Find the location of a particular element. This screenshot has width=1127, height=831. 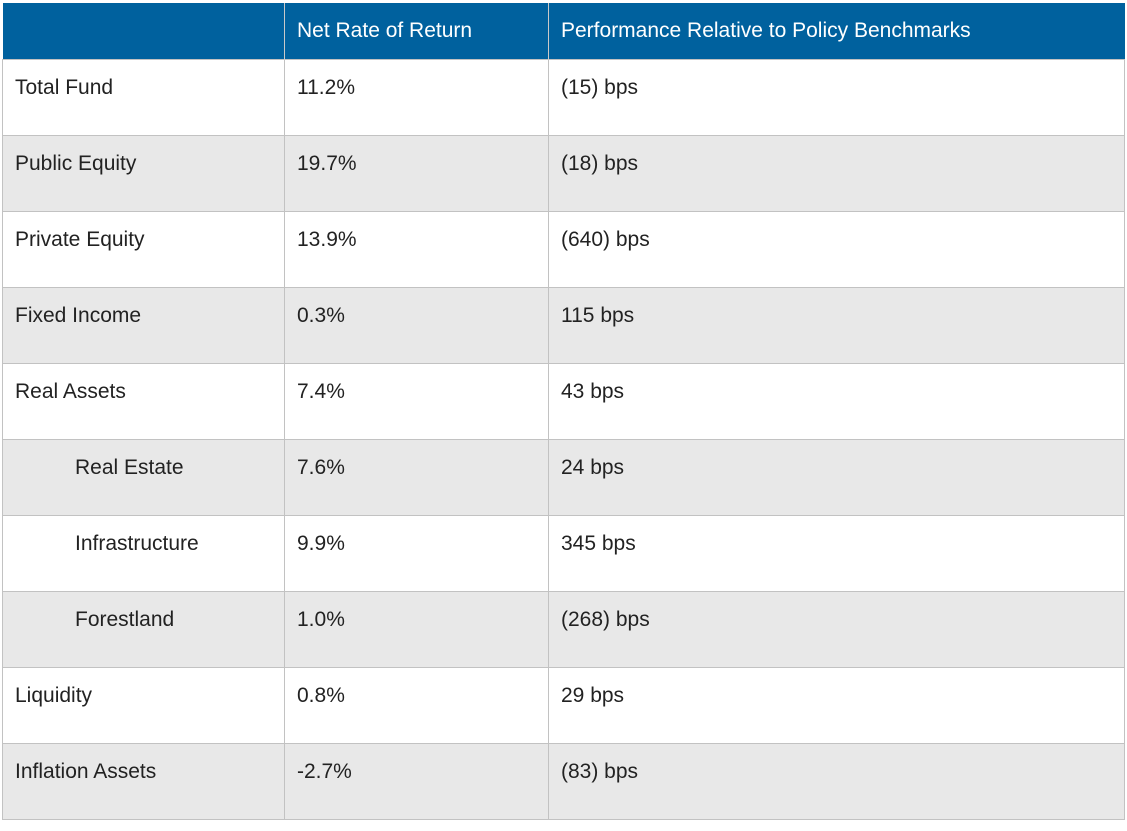

asset-subclass-cell: Infrastructure is located at coordinates (143, 553).